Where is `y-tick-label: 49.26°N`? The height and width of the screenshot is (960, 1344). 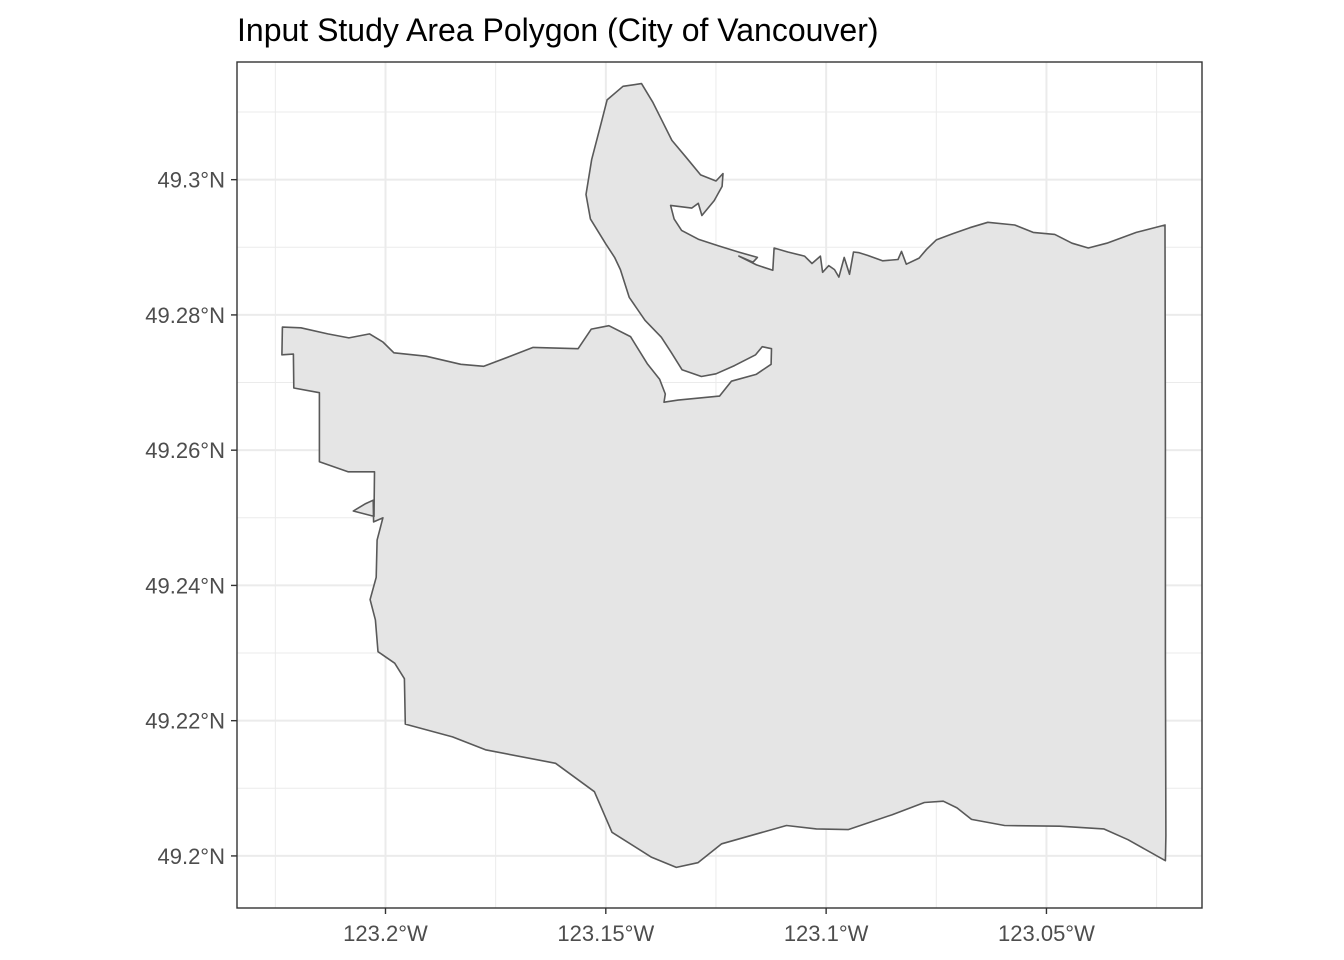
y-tick-label: 49.26°N is located at coordinates (185, 450).